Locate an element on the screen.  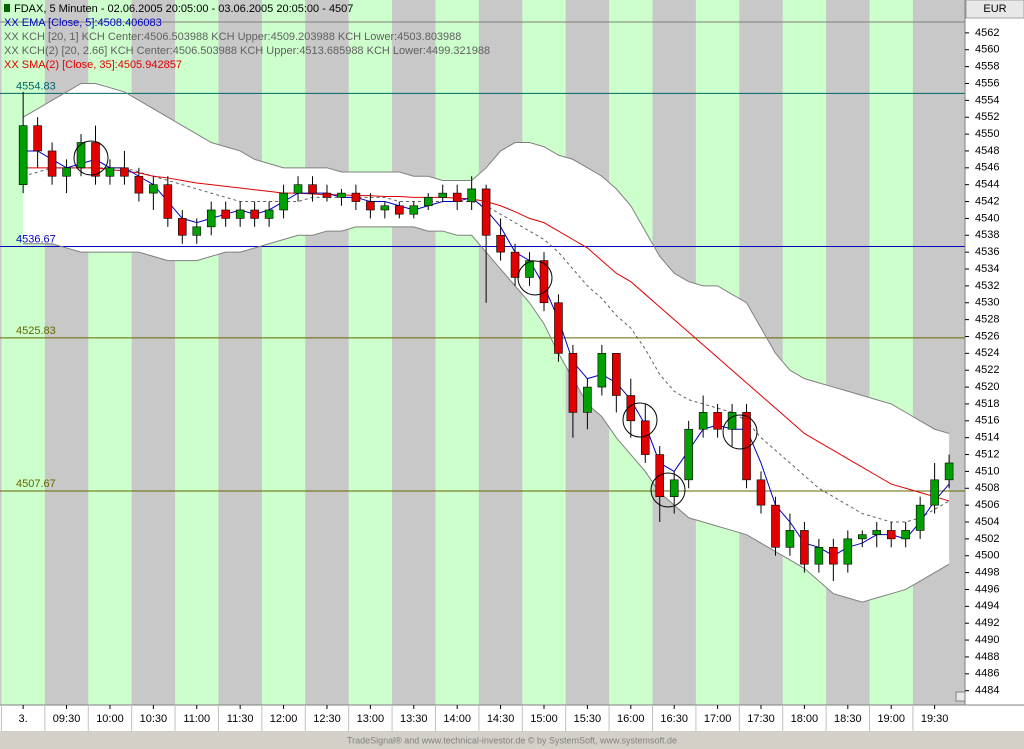
y-tick-label: 4524 is located at coordinates (987, 353).